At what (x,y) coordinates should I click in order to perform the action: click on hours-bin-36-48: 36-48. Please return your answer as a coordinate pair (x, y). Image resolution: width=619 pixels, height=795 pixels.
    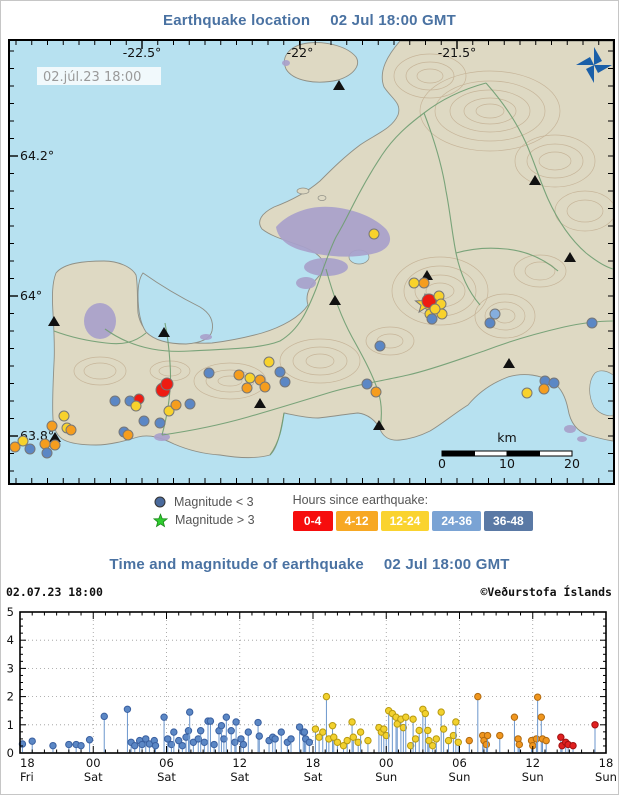
    Looking at the image, I should click on (508, 521).